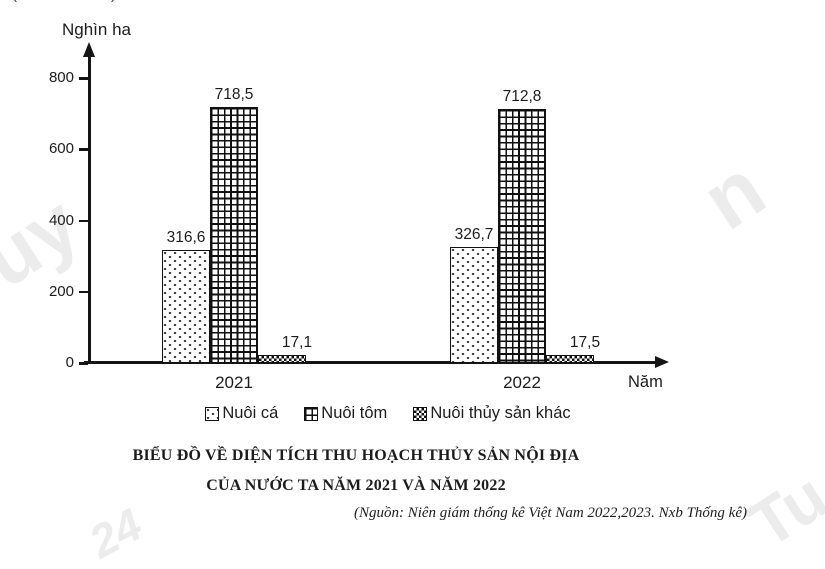 This screenshot has width=825, height=569. I want to click on bar-nuoi-thuy-san-khac-2021, so click(282, 359).